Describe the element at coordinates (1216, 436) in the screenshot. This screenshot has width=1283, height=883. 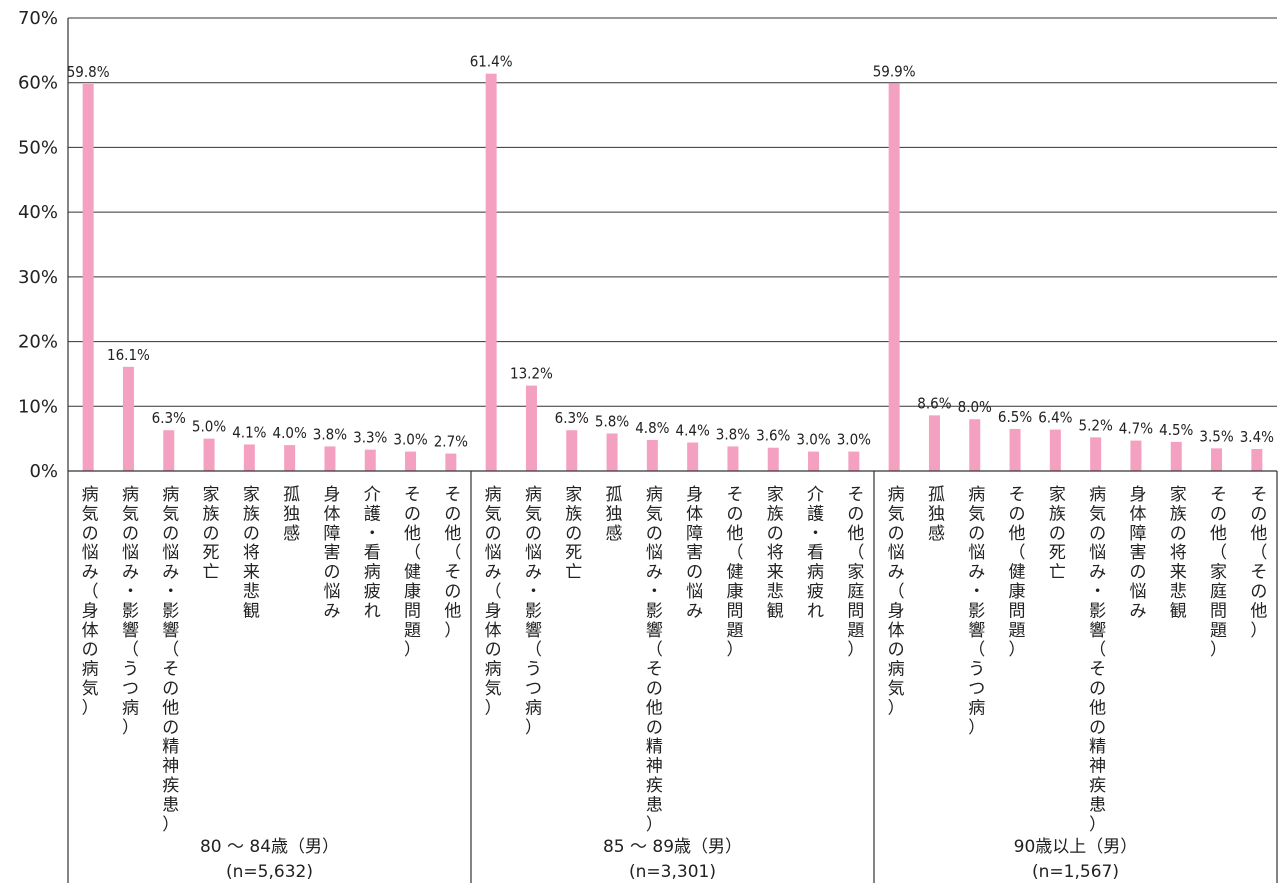
I see `data-label: 3.5%` at that location.